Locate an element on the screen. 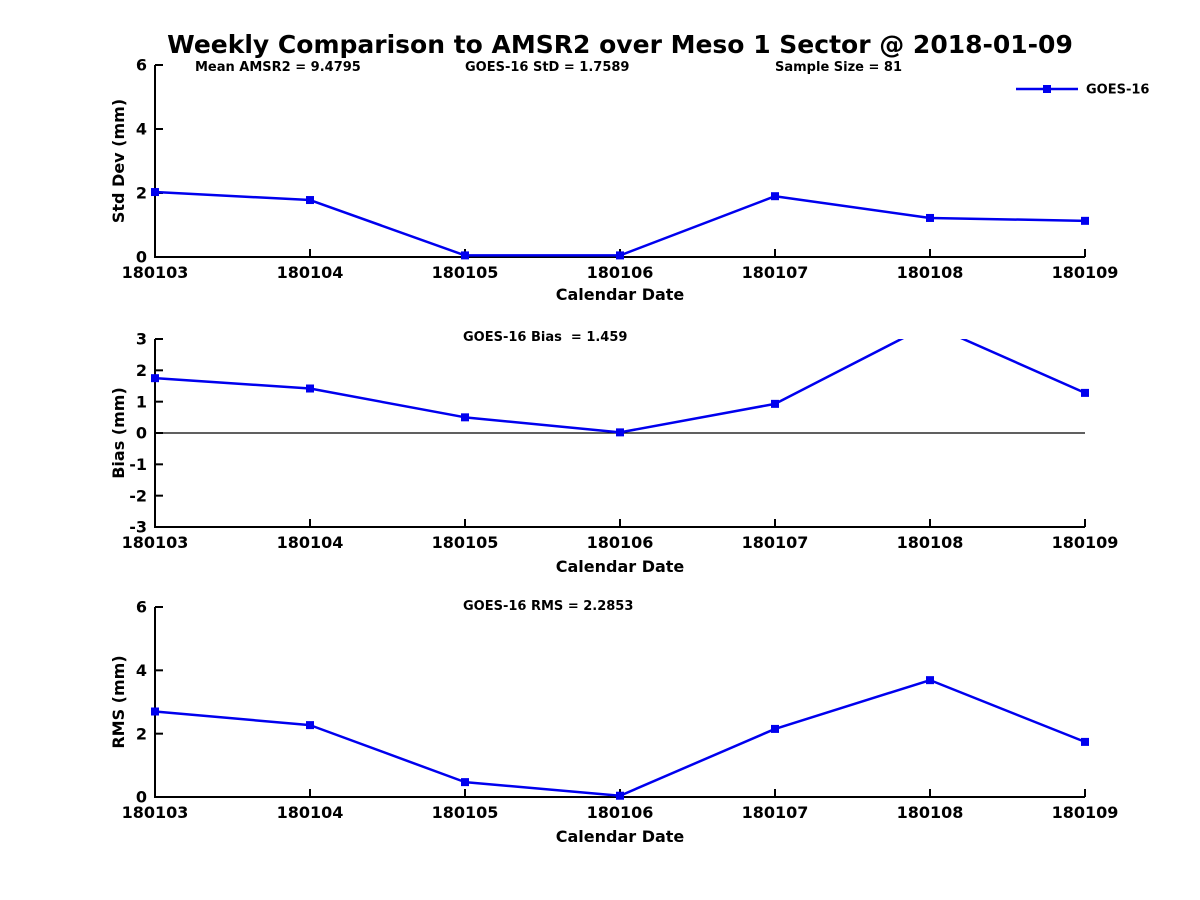 This screenshot has height=900, width=1200. ylabel-rms: RMS (mm) is located at coordinates (118, 701).